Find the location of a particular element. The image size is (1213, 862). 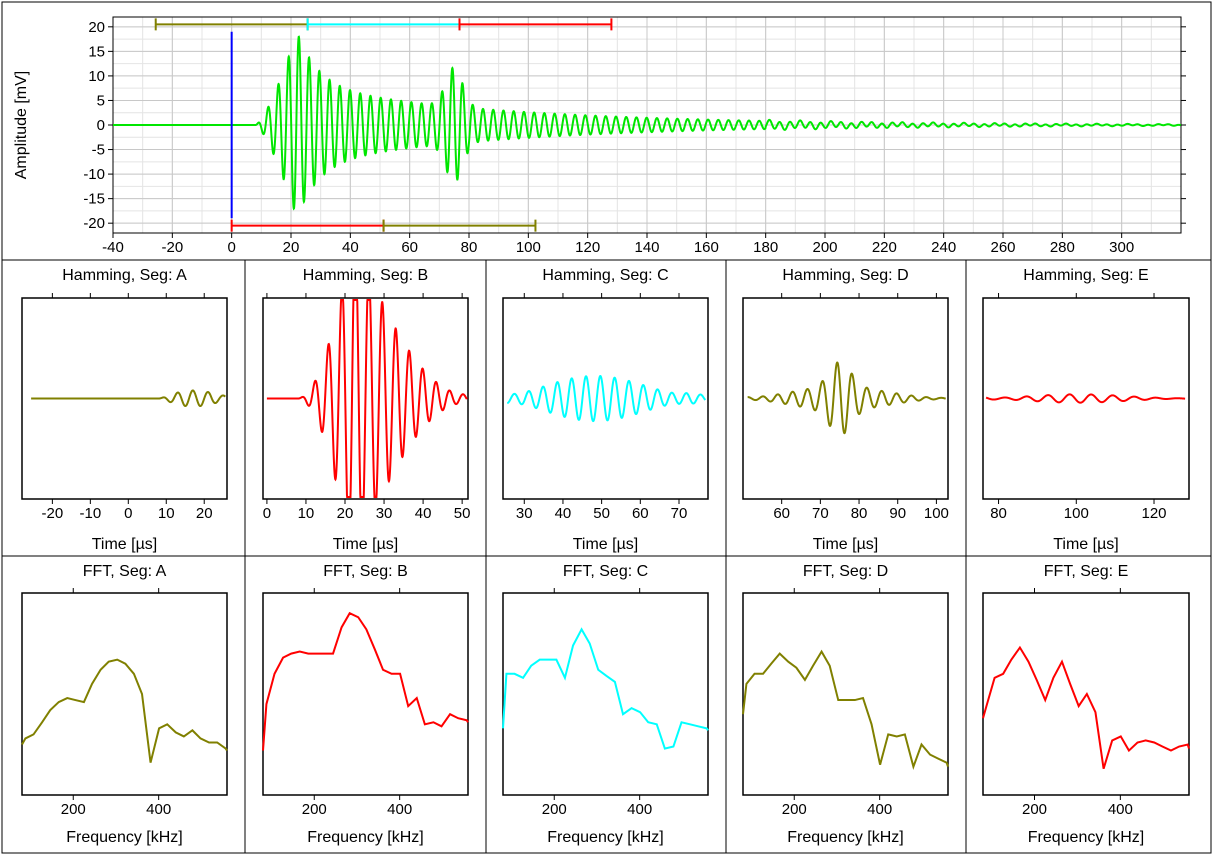

ham-a-panel: Hamming, Seg: A -20 -10 0 10 20 Time [µs] is located at coordinates (124, 410).